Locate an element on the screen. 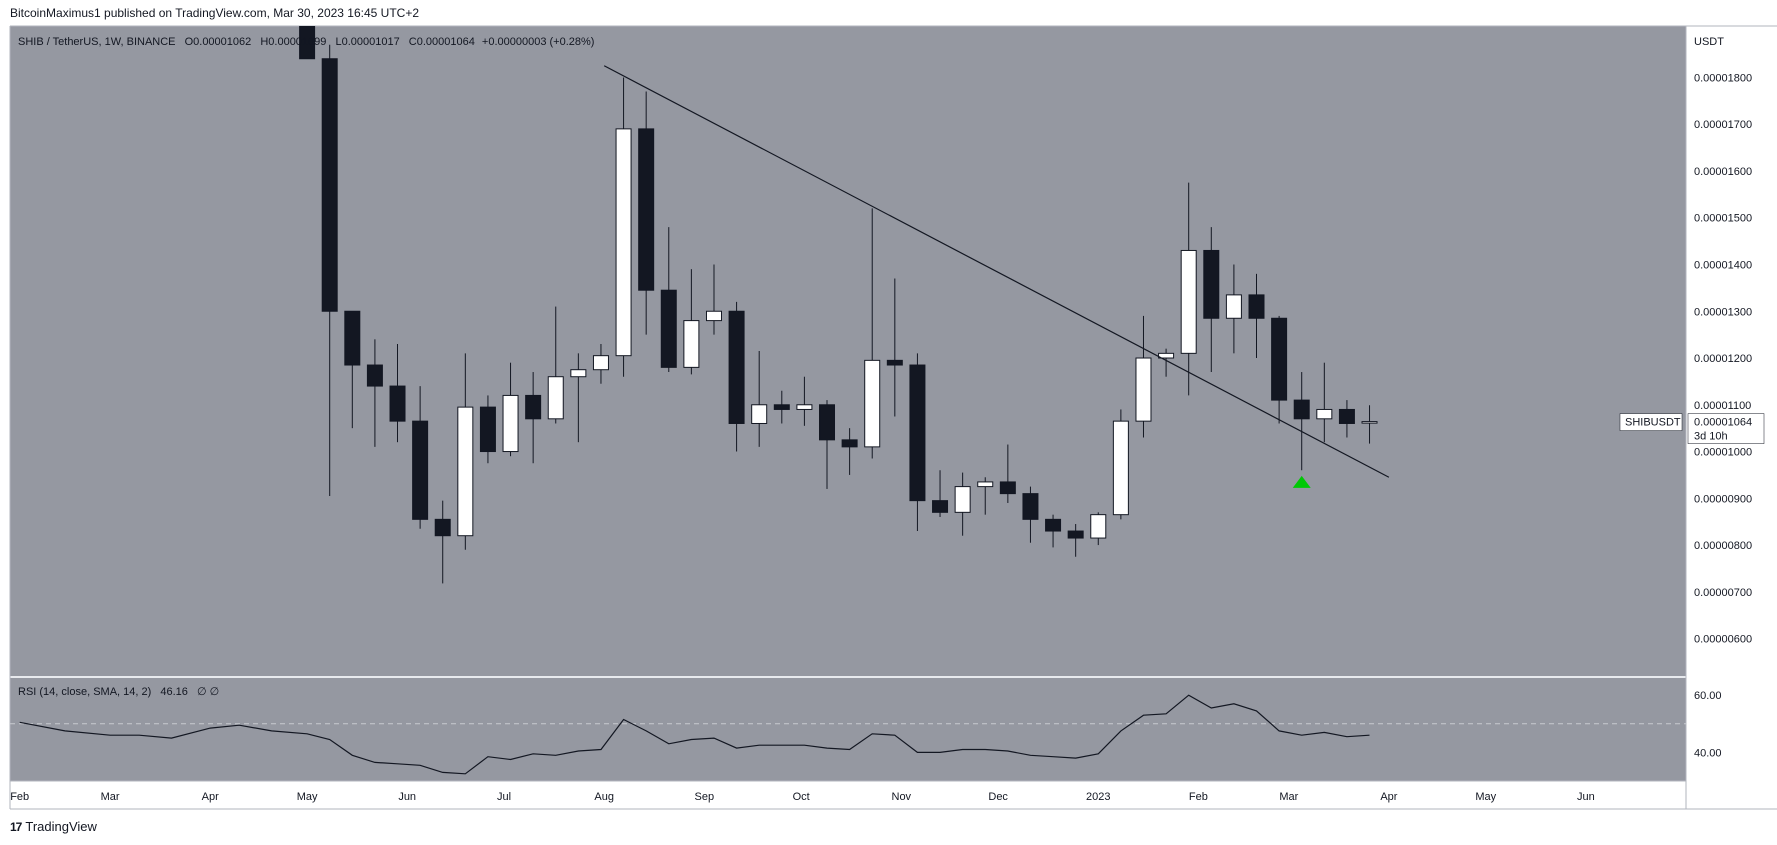  price-tick-label: 0.00001700 is located at coordinates (1723, 125).